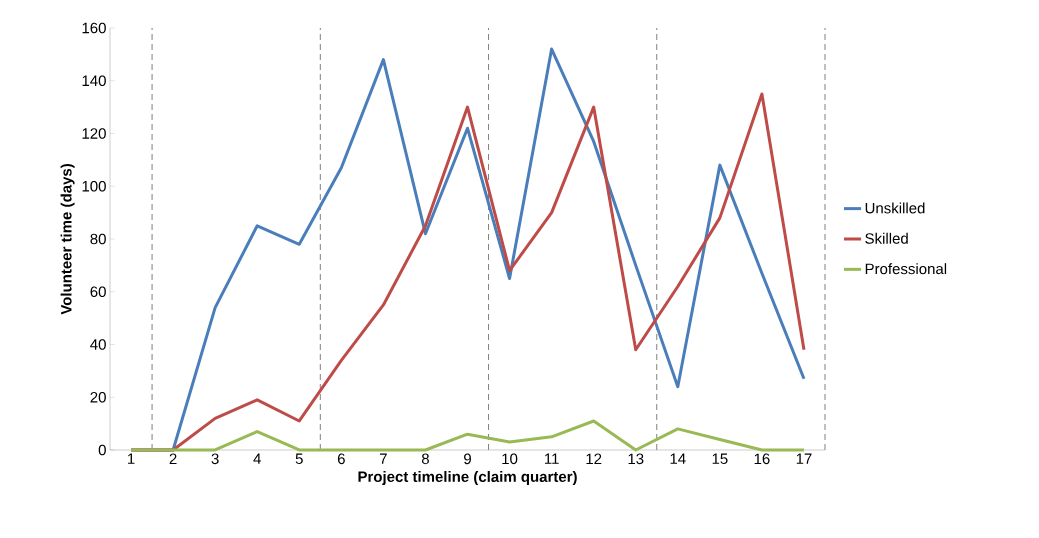  Describe the element at coordinates (906, 269) in the screenshot. I see `legend-label: Professional` at that location.